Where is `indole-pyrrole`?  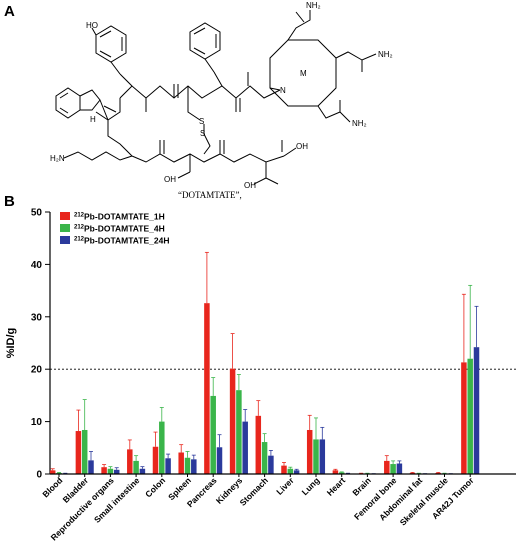
indole-pyrrole is located at coordinates (90, 100).